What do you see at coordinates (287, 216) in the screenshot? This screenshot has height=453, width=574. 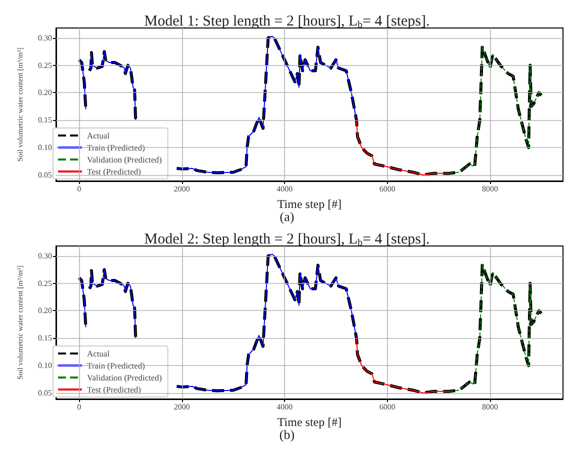 I see `text: (a)` at bounding box center [287, 216].